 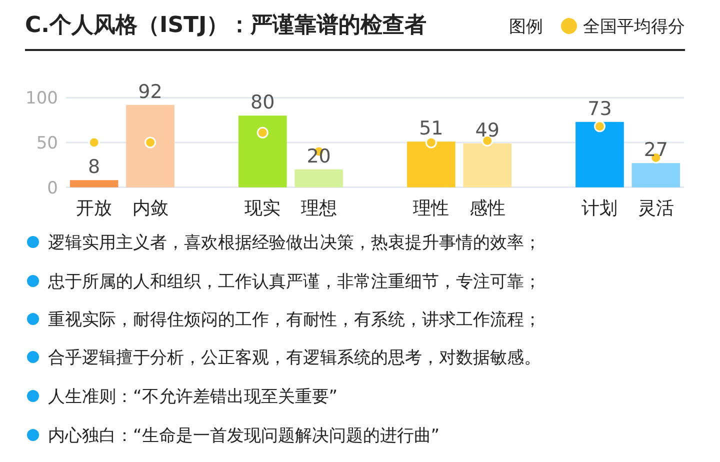 I want to click on x-tick-label: 理想, so click(x=318, y=208).